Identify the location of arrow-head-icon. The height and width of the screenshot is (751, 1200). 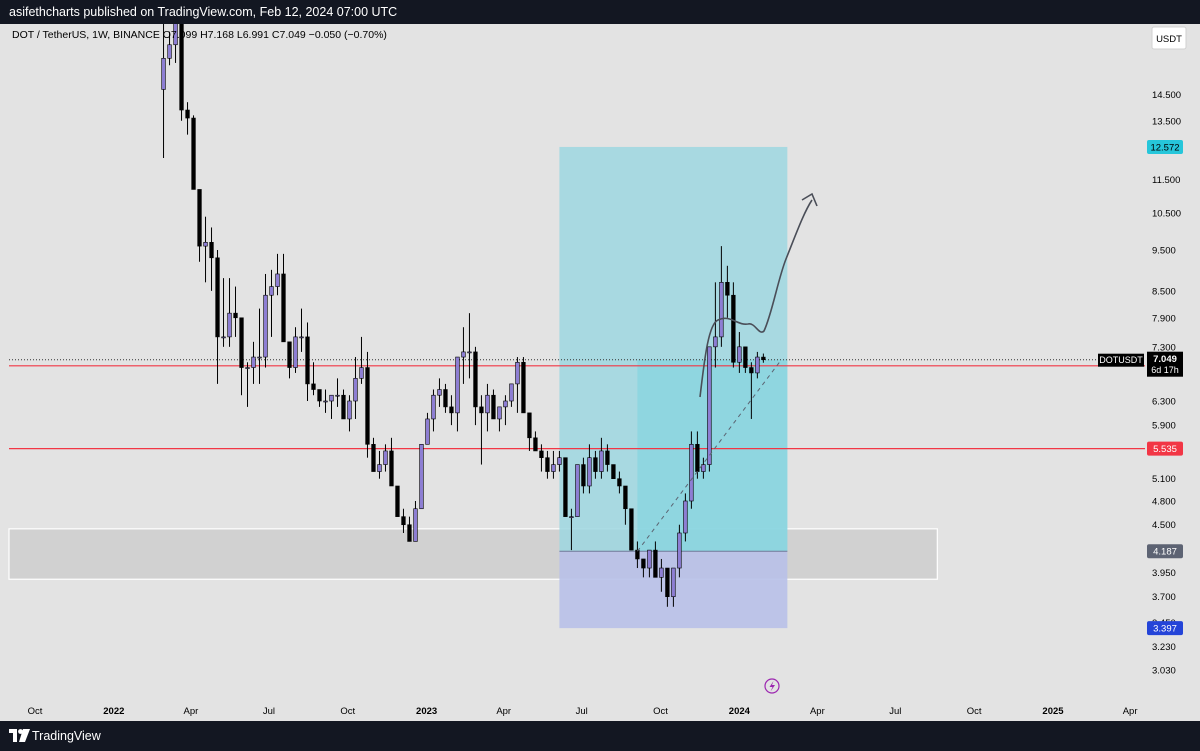
(809, 199).